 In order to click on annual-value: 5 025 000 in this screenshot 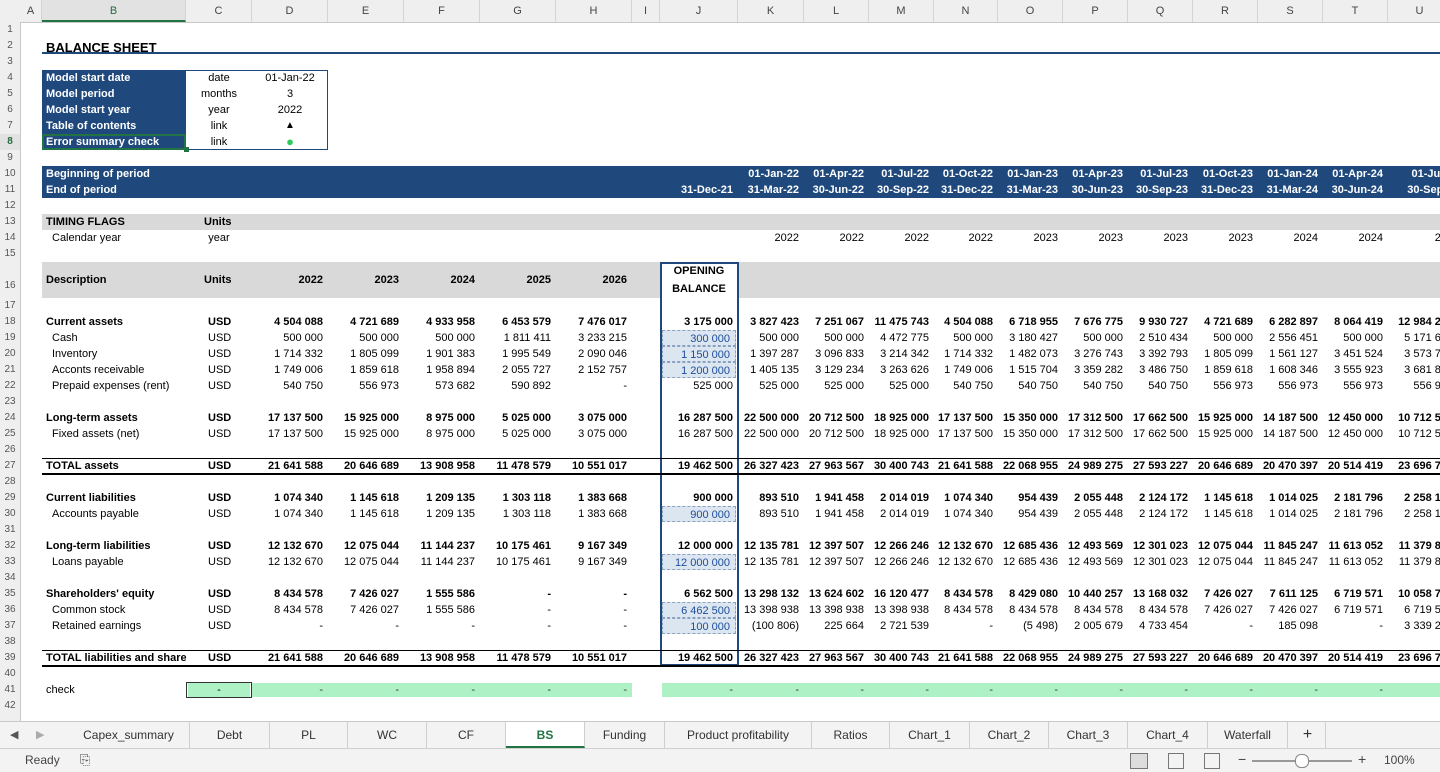, I will do `click(526, 434)`.